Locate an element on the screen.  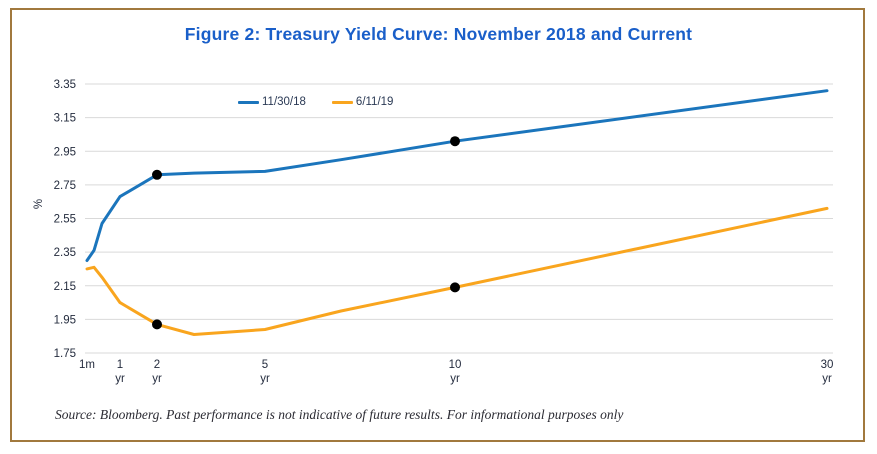
x-tick-label: 5 is located at coordinates (265, 365).